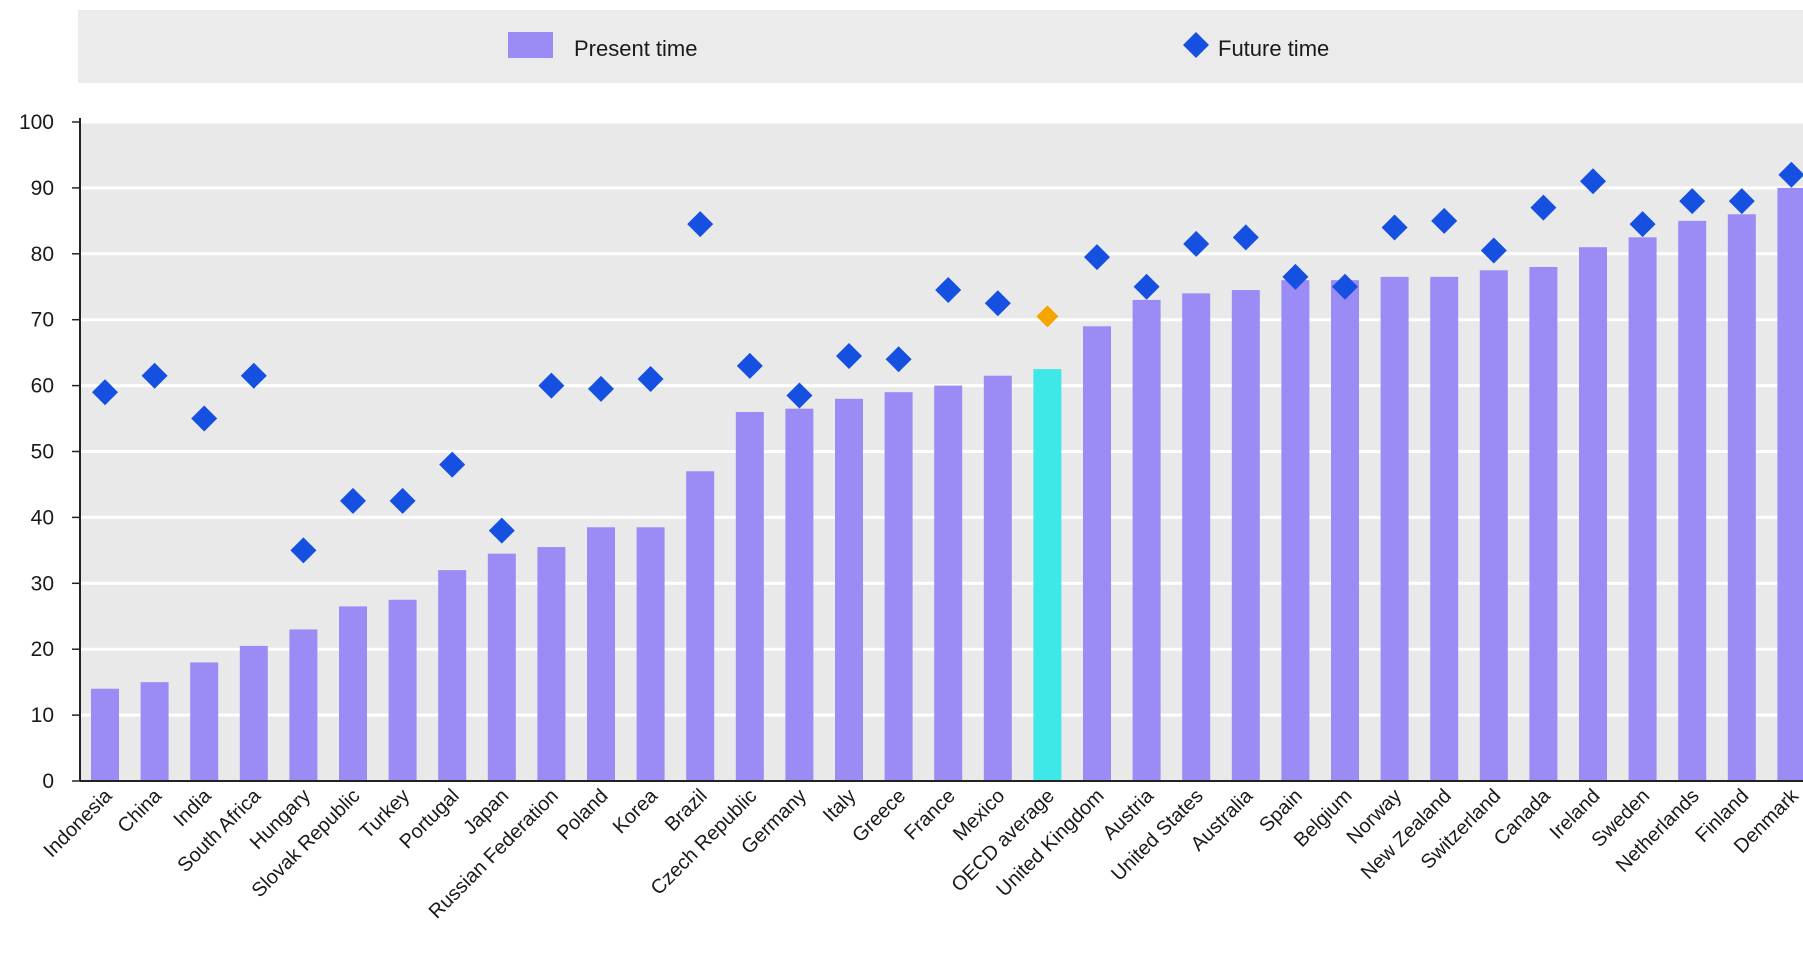  I want to click on x-label-indonesia: Indonesia, so click(79, 823).